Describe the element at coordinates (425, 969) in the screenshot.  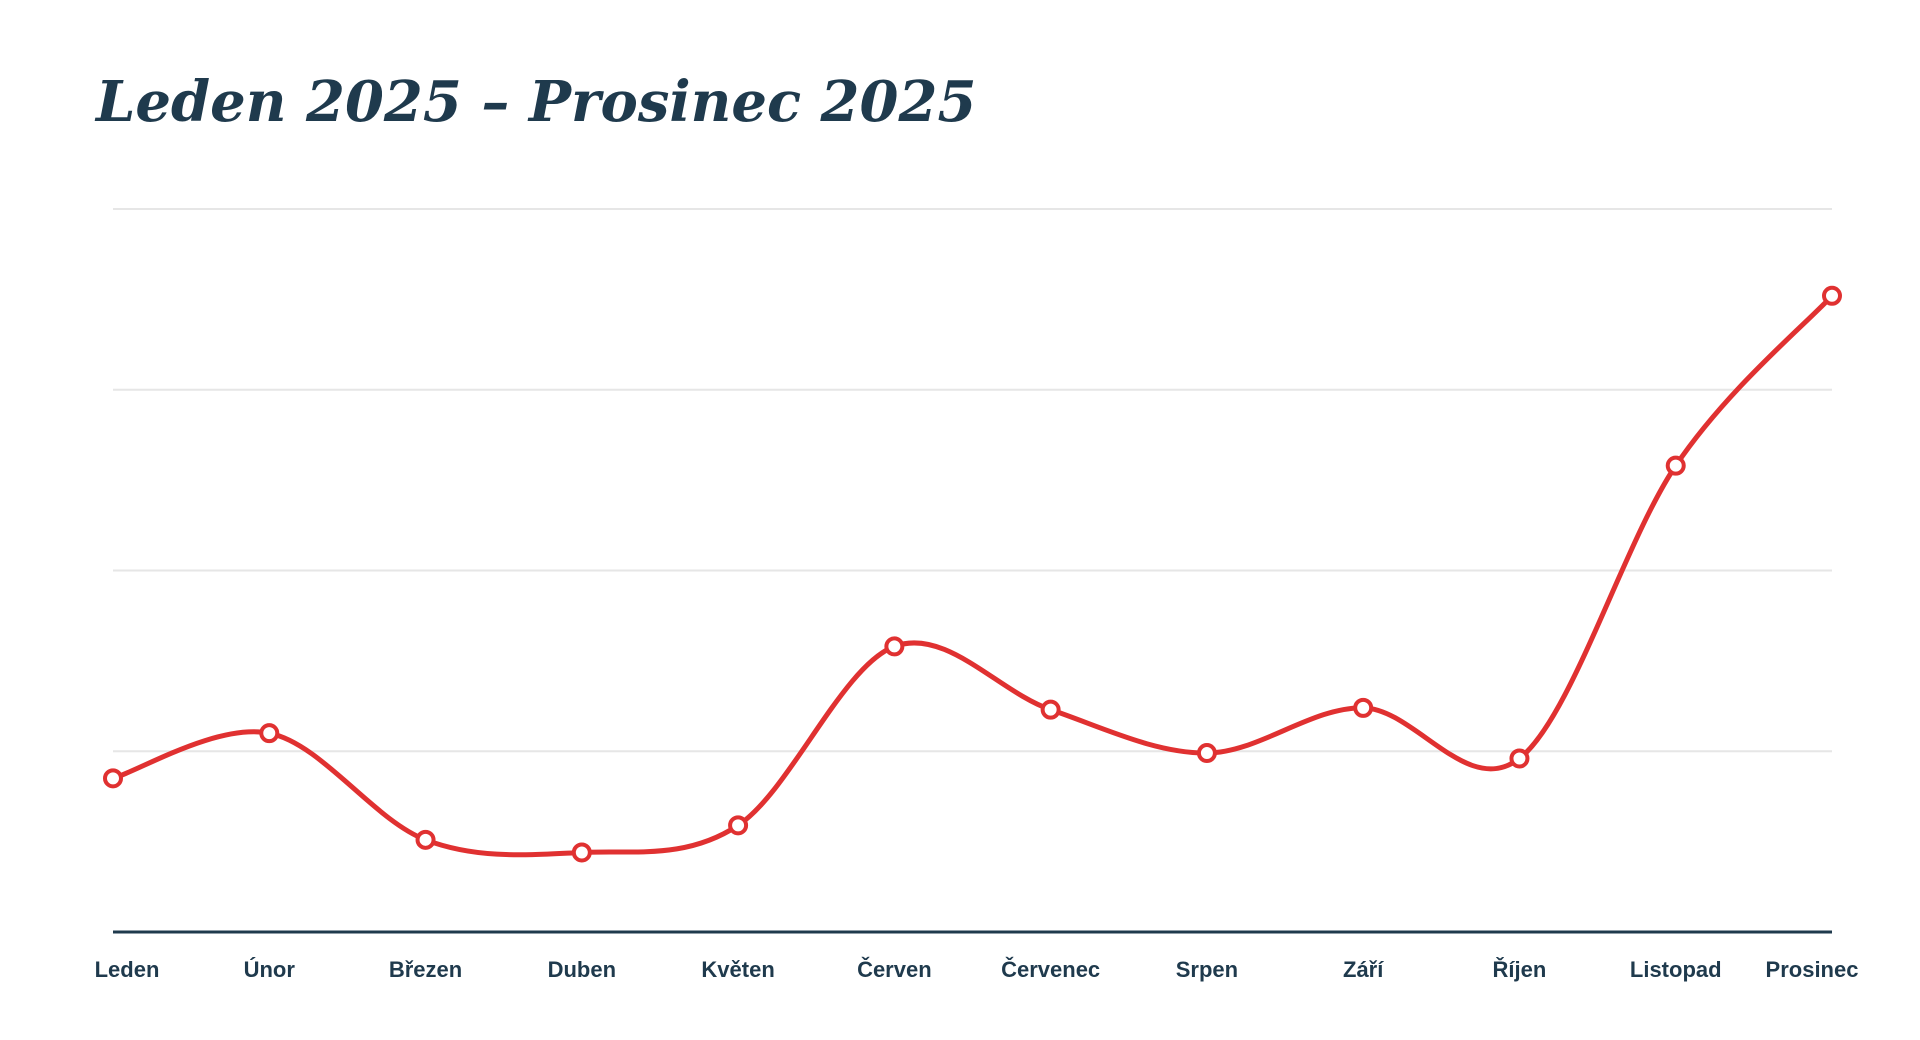
I see `x-tick-label: Březen` at that location.